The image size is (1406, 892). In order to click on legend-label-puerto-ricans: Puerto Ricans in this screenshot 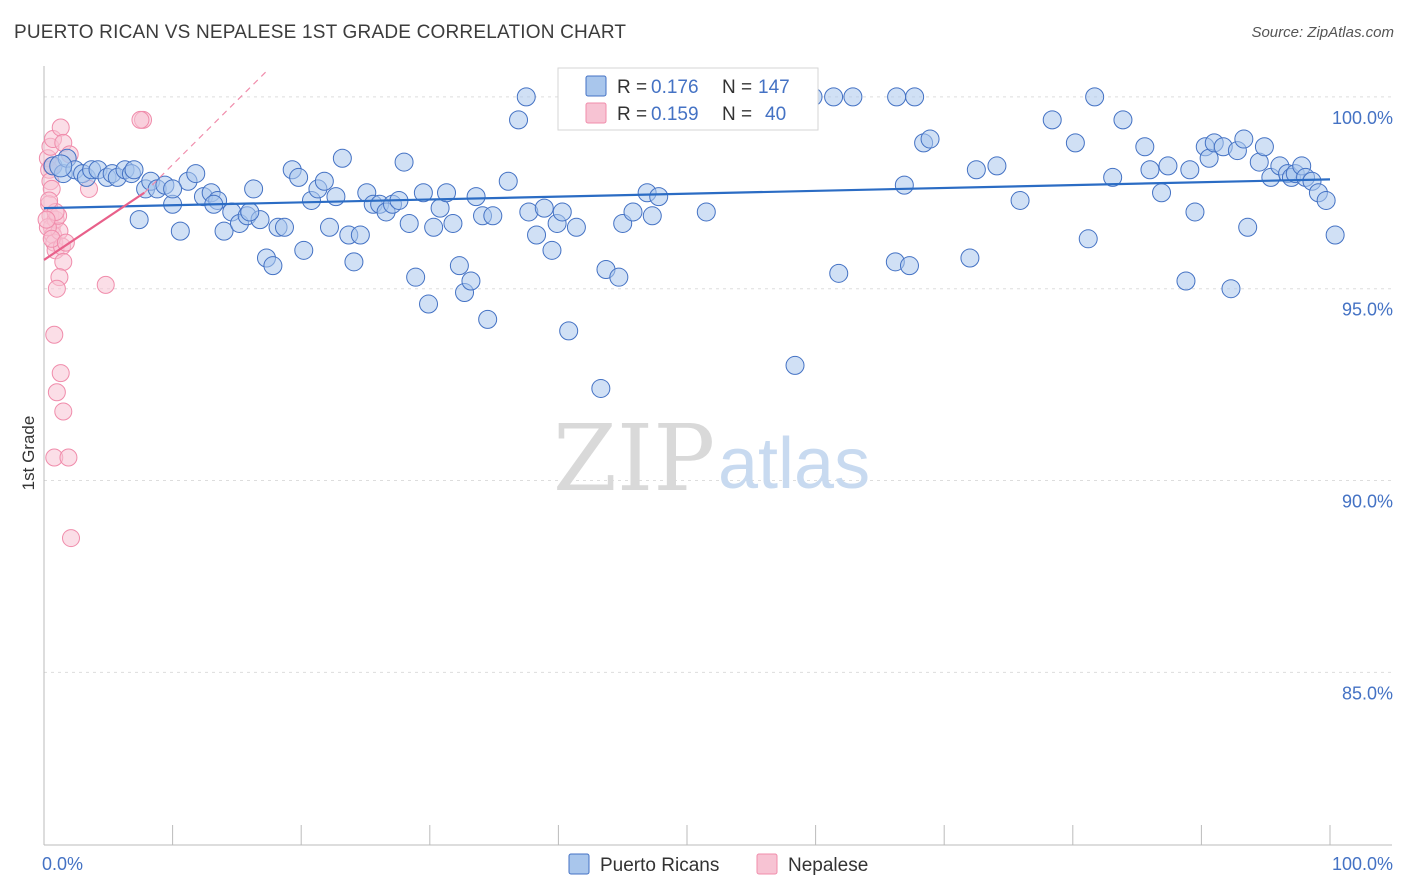, I will do `click(659, 865)`.